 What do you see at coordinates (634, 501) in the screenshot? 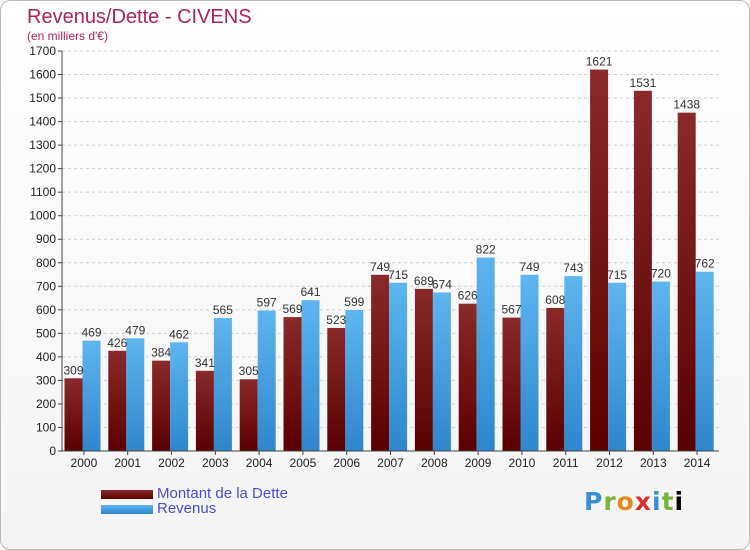
I see `proxiti-logo: Proxiti` at bounding box center [634, 501].